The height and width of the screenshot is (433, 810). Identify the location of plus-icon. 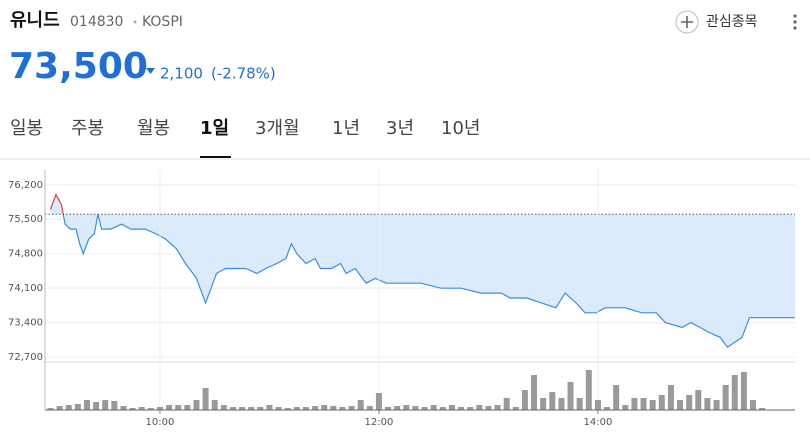
(687, 22).